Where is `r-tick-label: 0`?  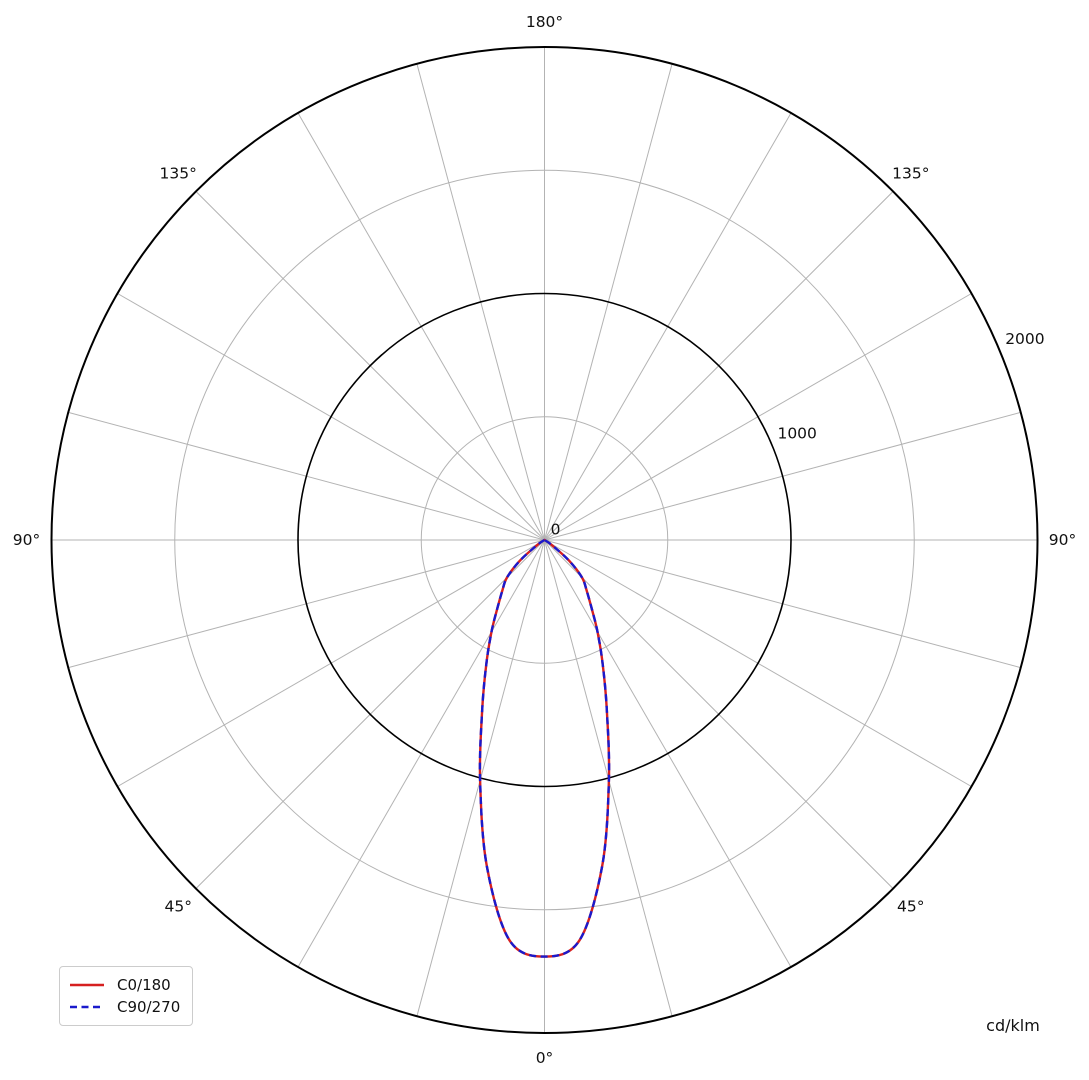 r-tick-label: 0 is located at coordinates (556, 529).